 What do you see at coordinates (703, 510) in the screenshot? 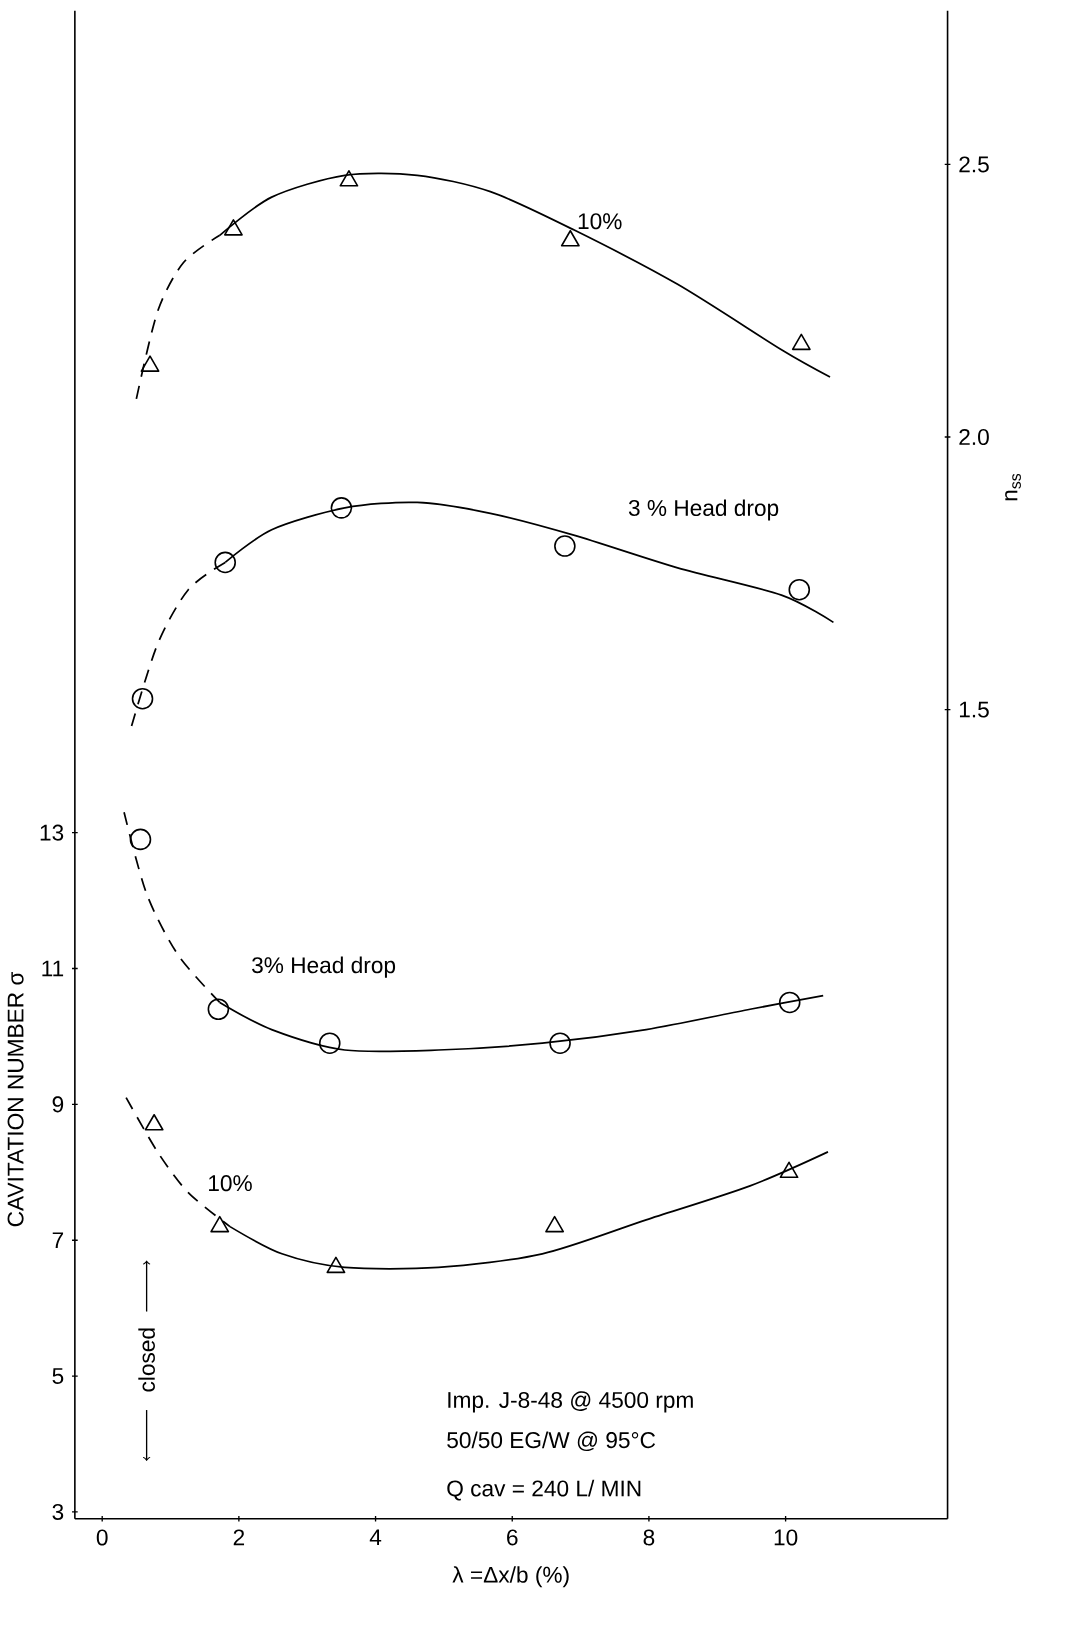
I see `annotation: 3 % Head drop` at bounding box center [703, 510].